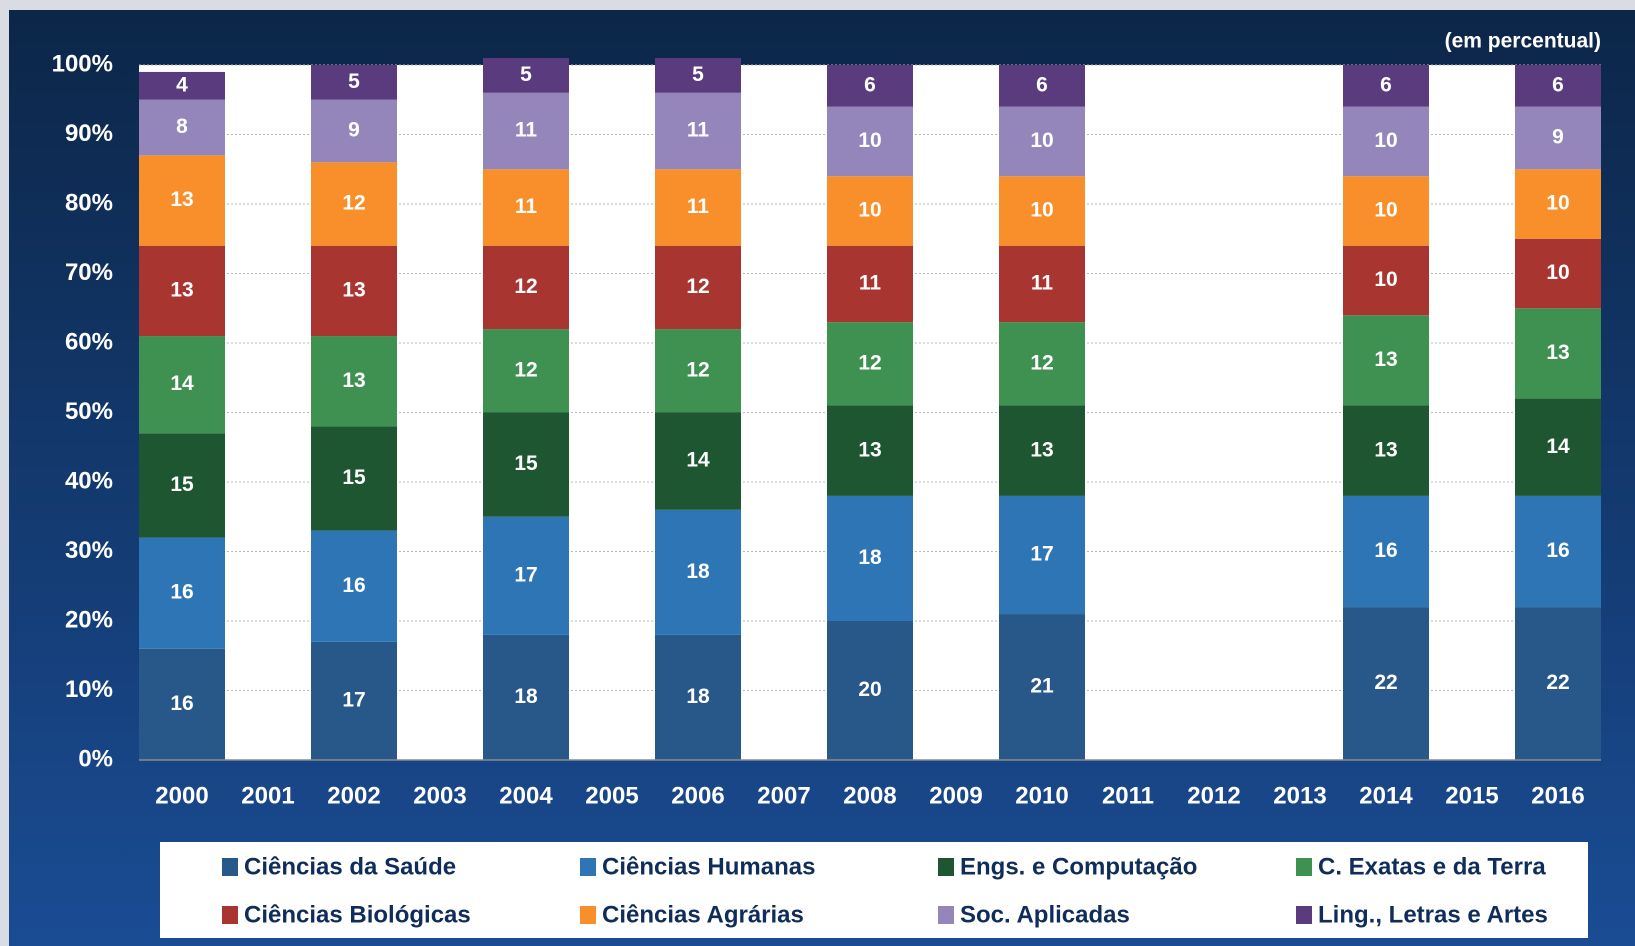  Describe the element at coordinates (89, 689) in the screenshot. I see `y-tick-label: 10%` at that location.